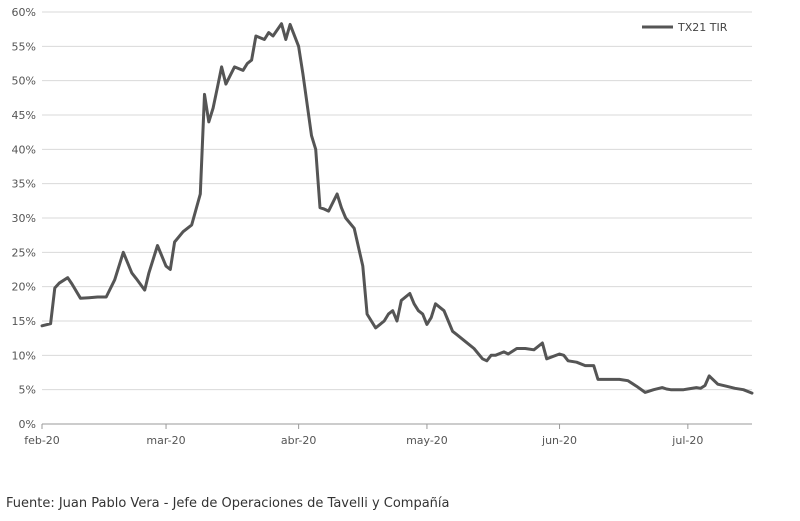 The height and width of the screenshot is (521, 800). What do you see at coordinates (24, 46) in the screenshot?
I see `y-tick-label: 55%` at bounding box center [24, 46].